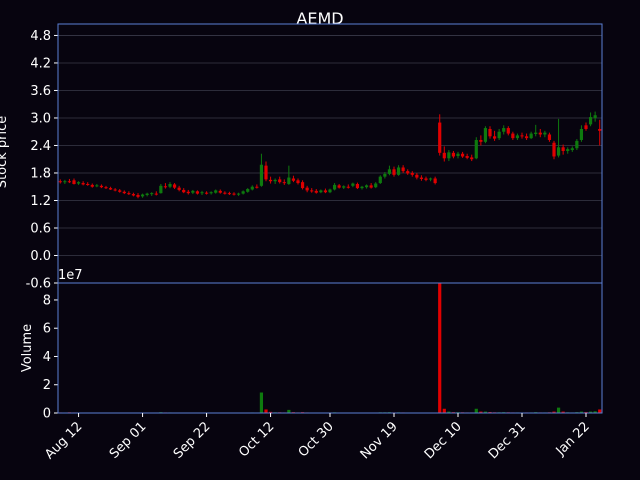 This screenshot has width=640, height=480. Describe the element at coordinates (27, 348) in the screenshot. I see `volume-y-axis-label: Volume` at that location.